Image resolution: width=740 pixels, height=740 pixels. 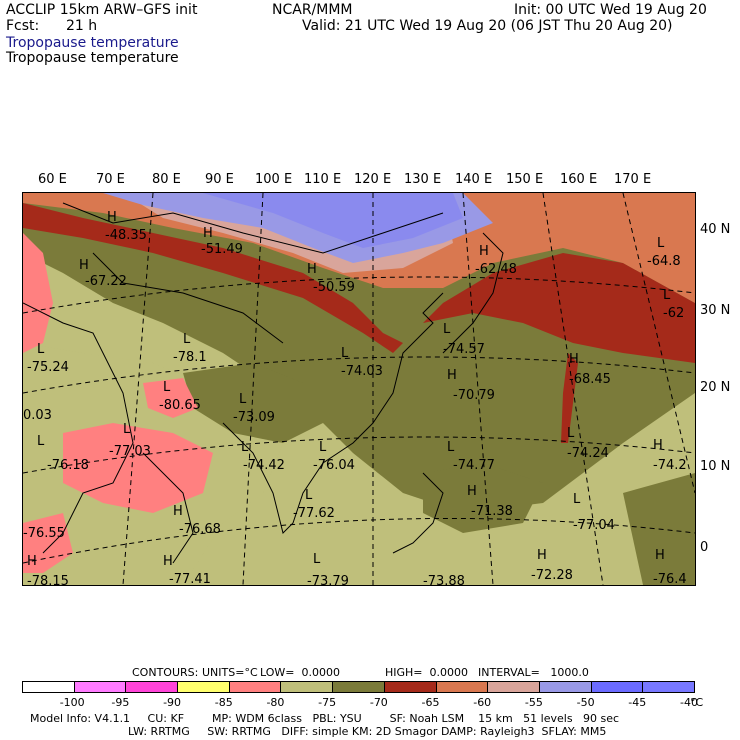 I want to click on fill-minus70-patch, so click(x=483, y=498).